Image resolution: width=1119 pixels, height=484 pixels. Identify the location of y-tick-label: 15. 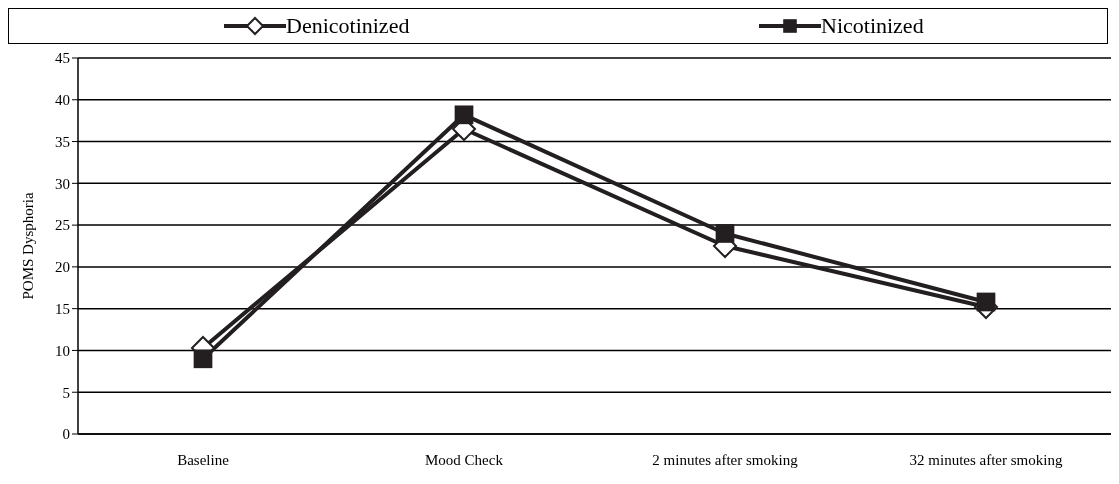
(62, 308).